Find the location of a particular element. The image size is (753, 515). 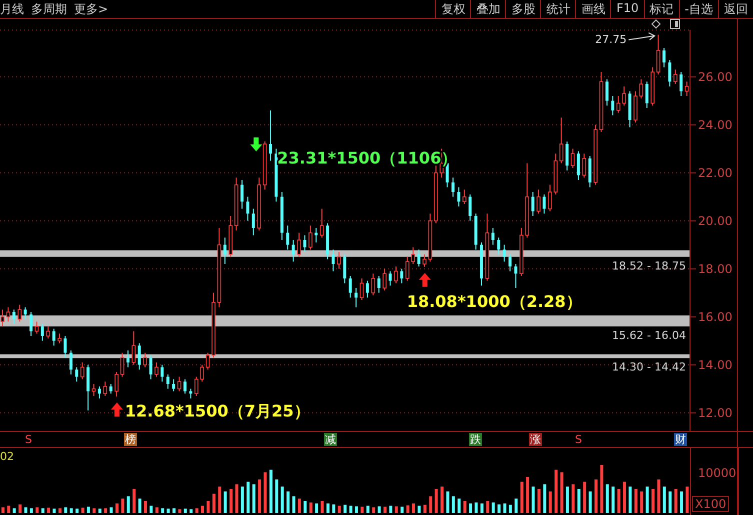

text: 跌 is located at coordinates (475, 439).